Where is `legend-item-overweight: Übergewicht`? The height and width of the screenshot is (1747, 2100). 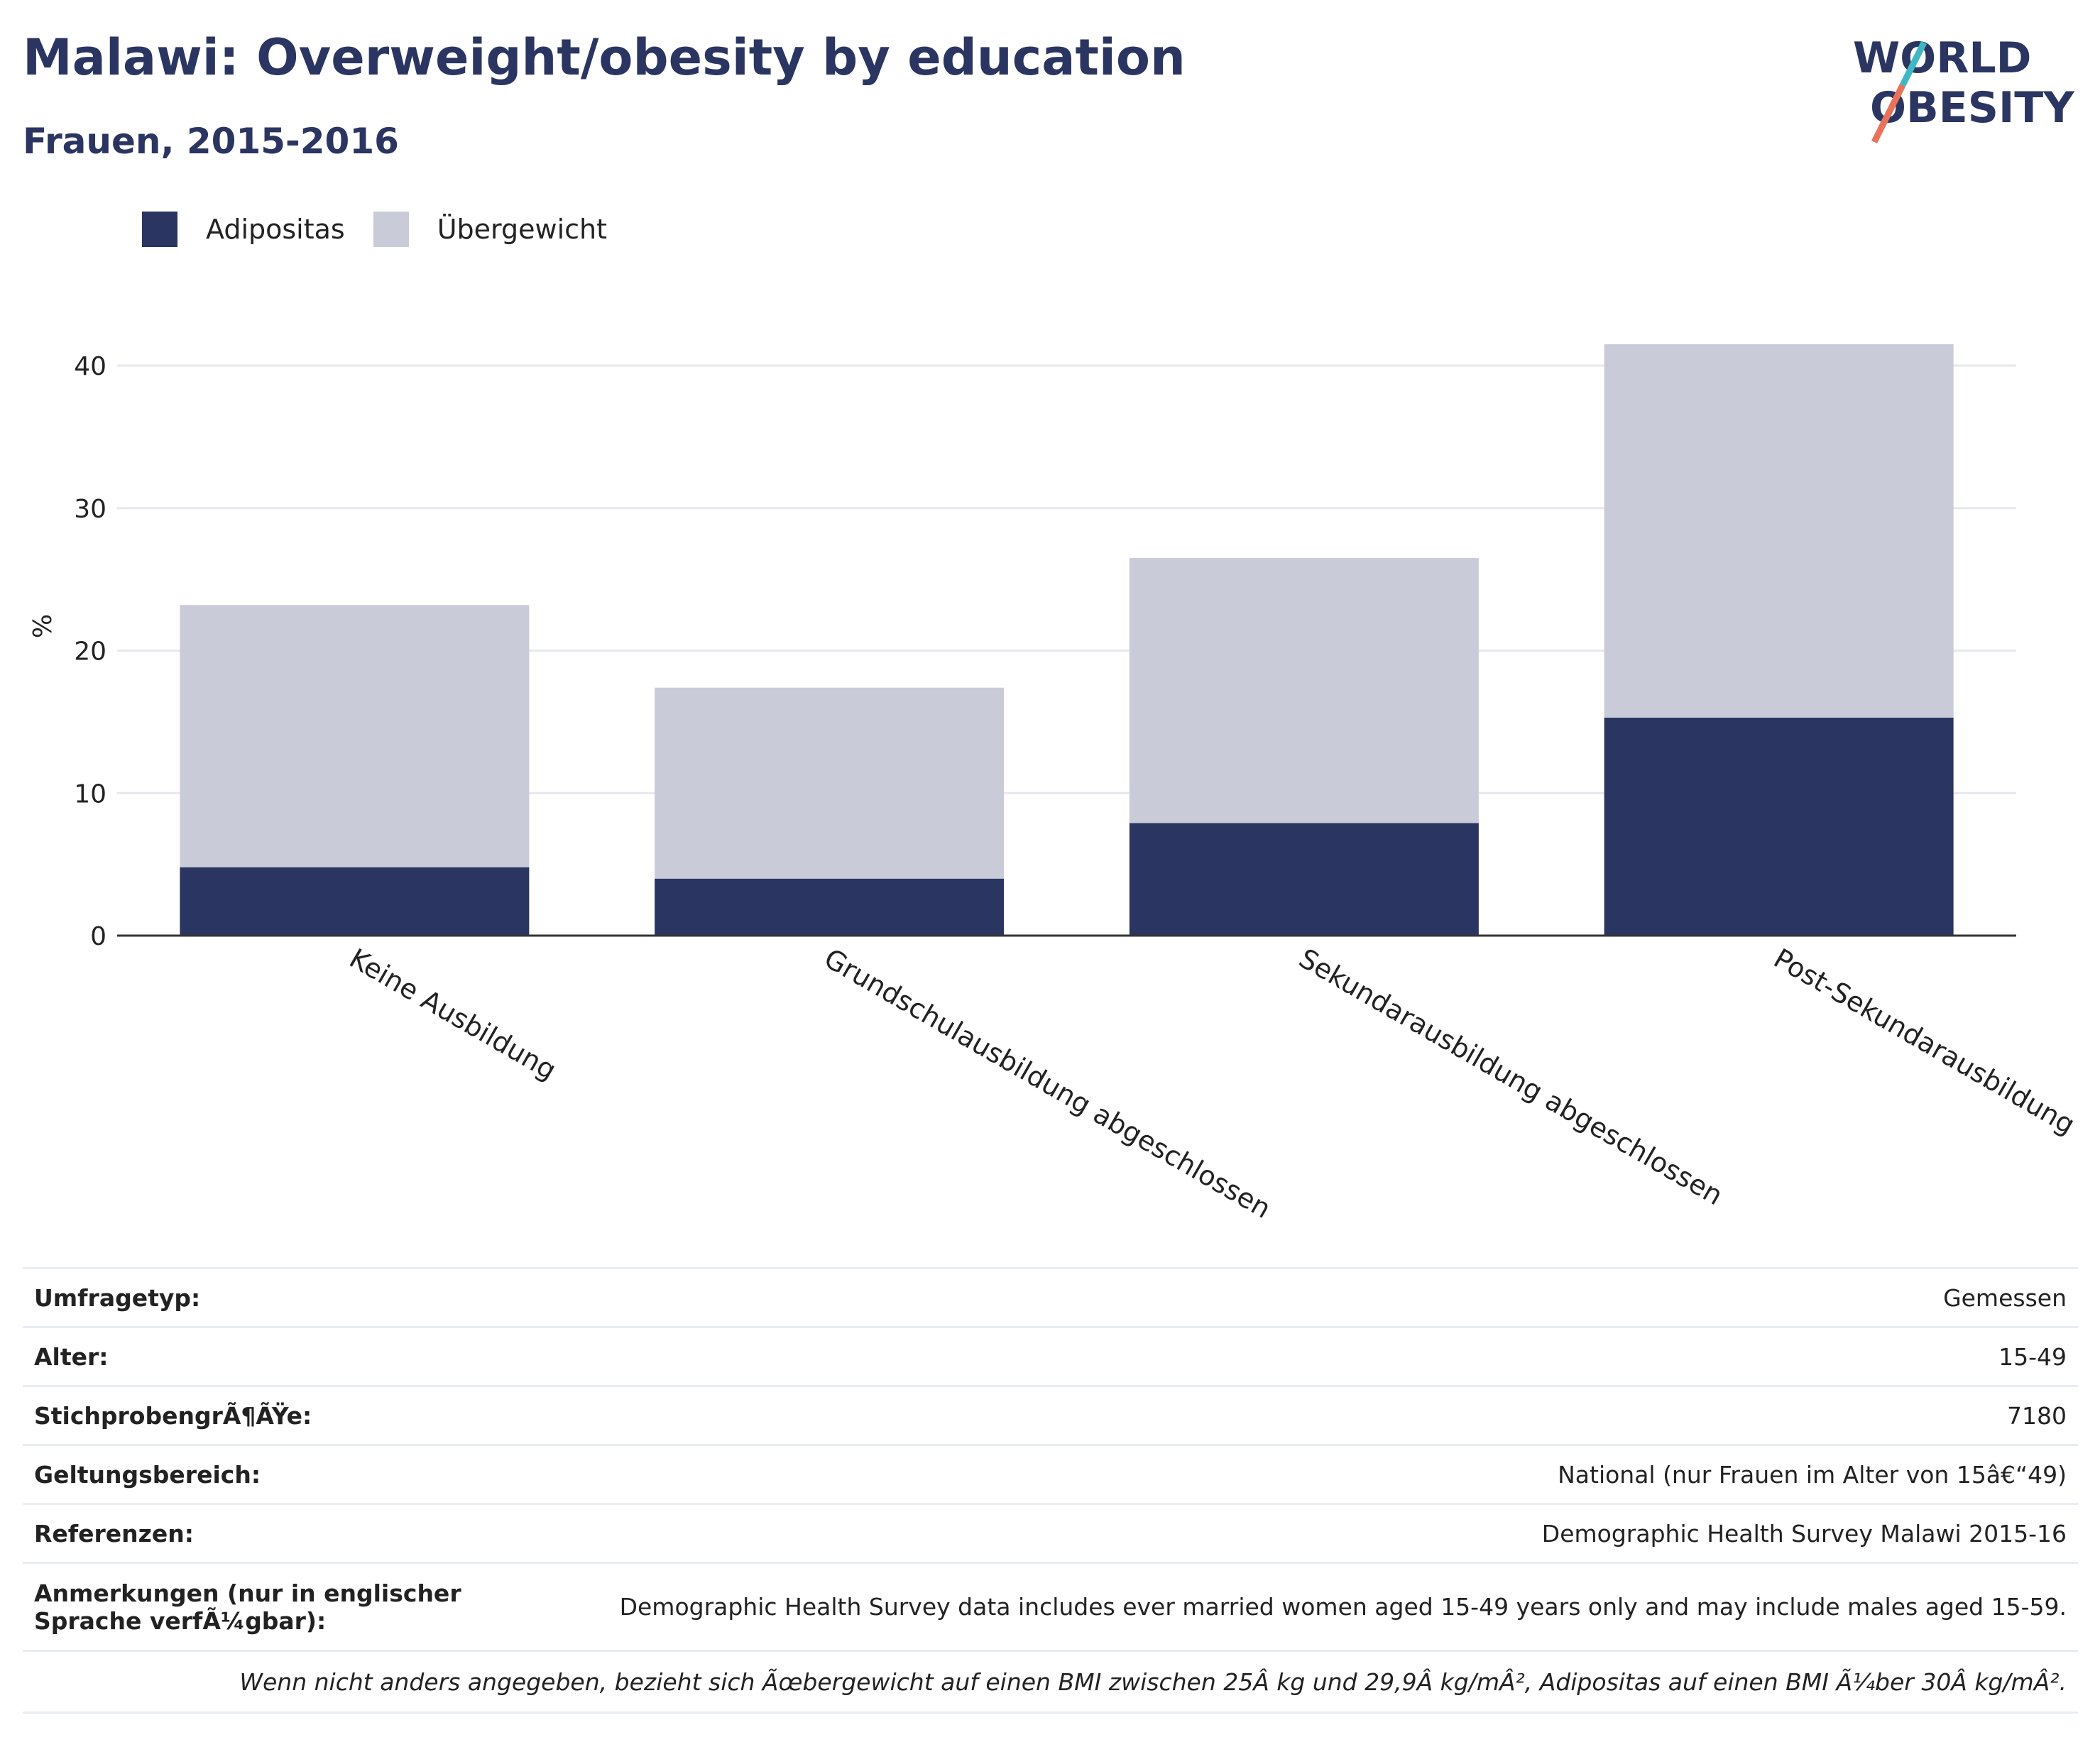 legend-item-overweight: Übergewicht is located at coordinates (490, 229).